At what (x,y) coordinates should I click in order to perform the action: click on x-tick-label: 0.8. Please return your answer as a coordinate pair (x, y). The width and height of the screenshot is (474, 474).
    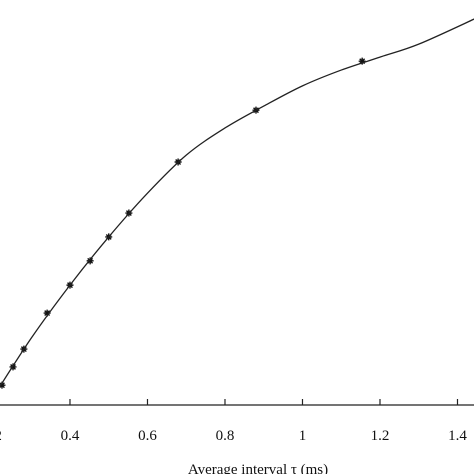
    Looking at the image, I should click on (225, 436).